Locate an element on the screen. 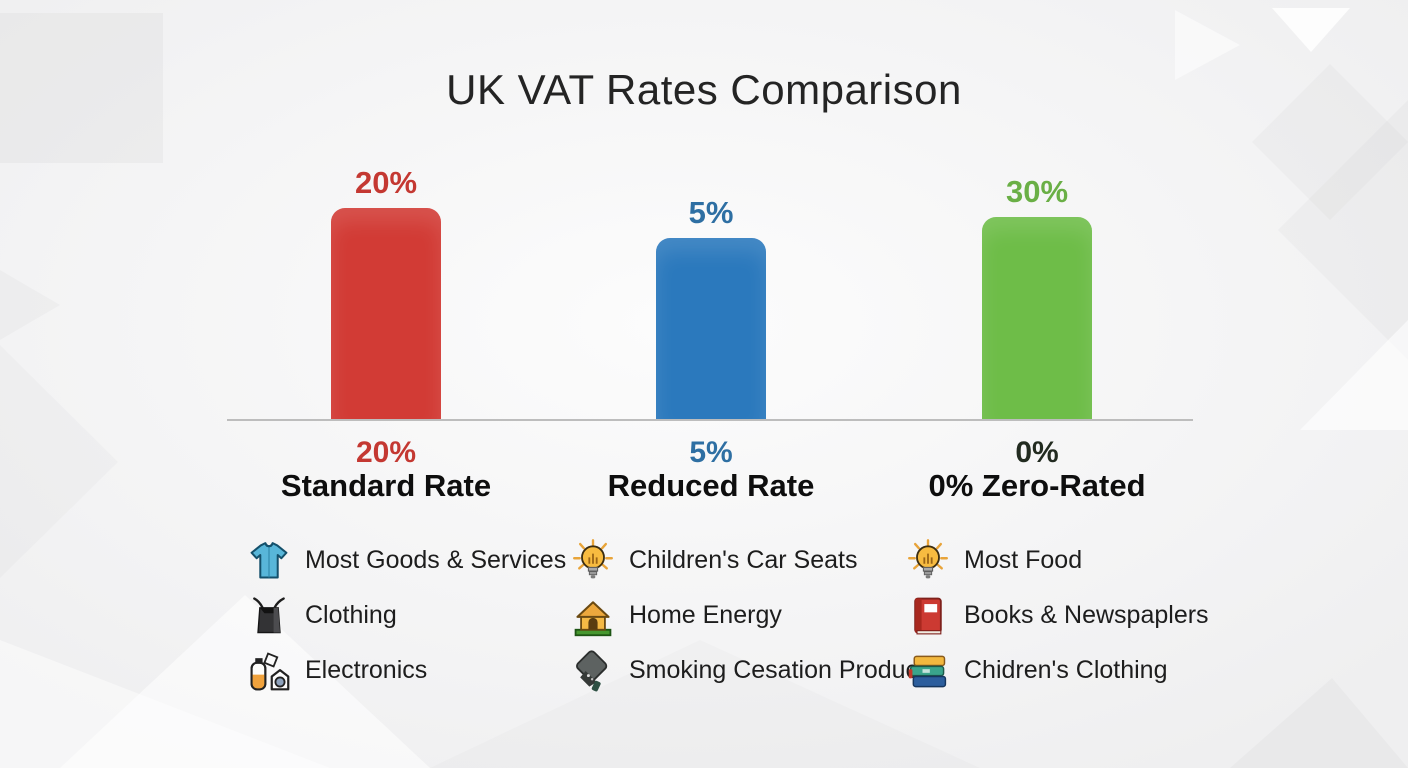  bar-reduced-rate is located at coordinates (711, 329).